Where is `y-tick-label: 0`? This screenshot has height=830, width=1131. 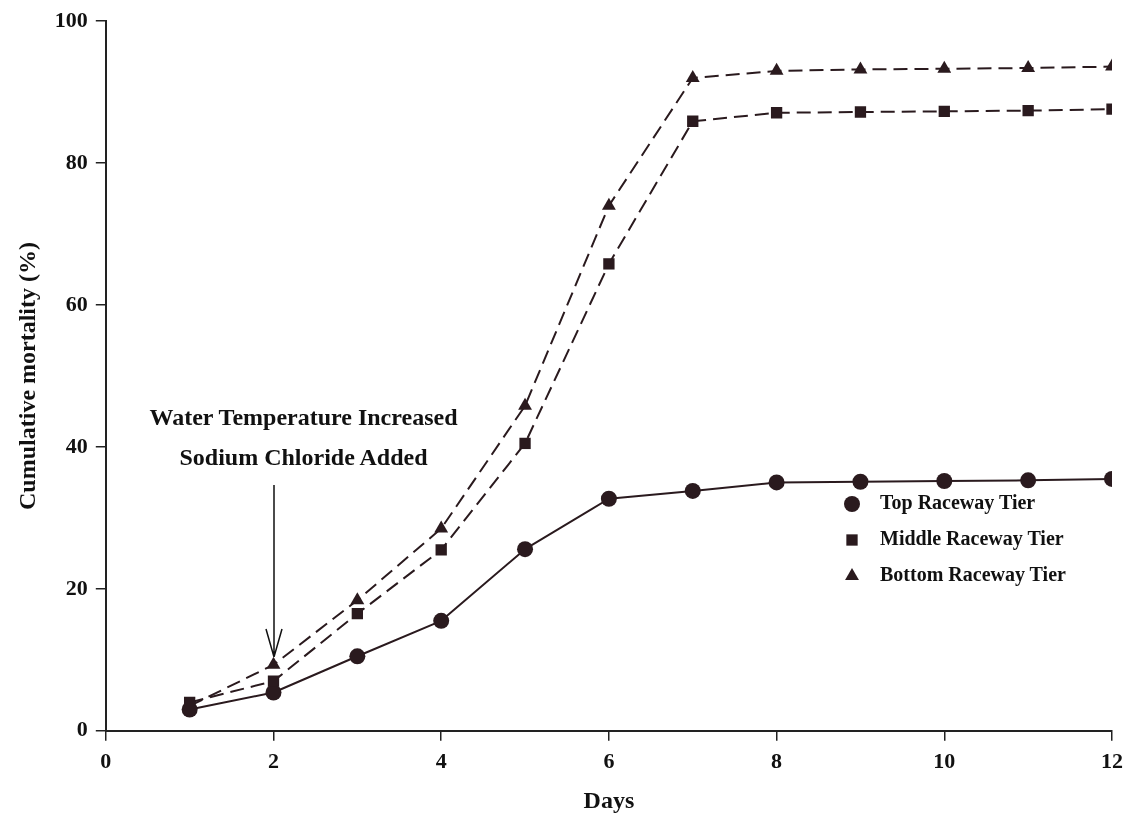
y-tick-label: 0 is located at coordinates (82, 729).